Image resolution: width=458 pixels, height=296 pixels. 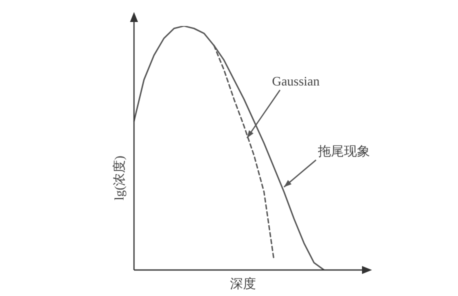 What do you see at coordinates (296, 80) in the screenshot?
I see `text: Gaussian` at bounding box center [296, 80].